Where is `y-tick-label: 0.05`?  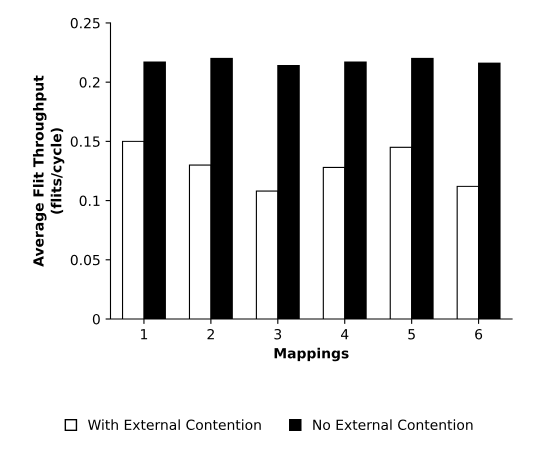
y-tick-label: 0.05 is located at coordinates (85, 260).